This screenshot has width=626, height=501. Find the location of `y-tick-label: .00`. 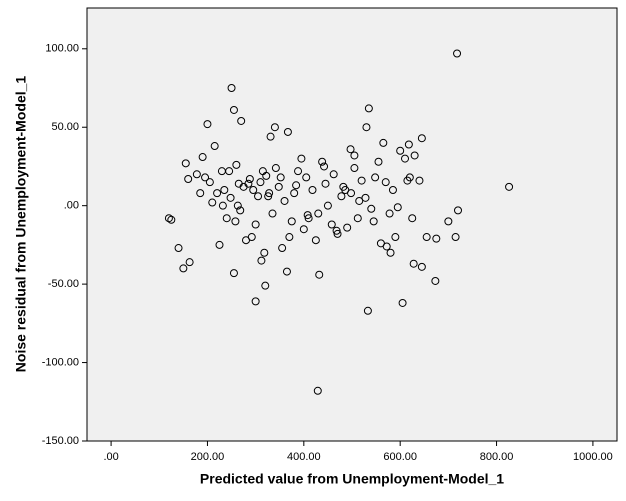

y-tick-label: .00 is located at coordinates (71, 206).